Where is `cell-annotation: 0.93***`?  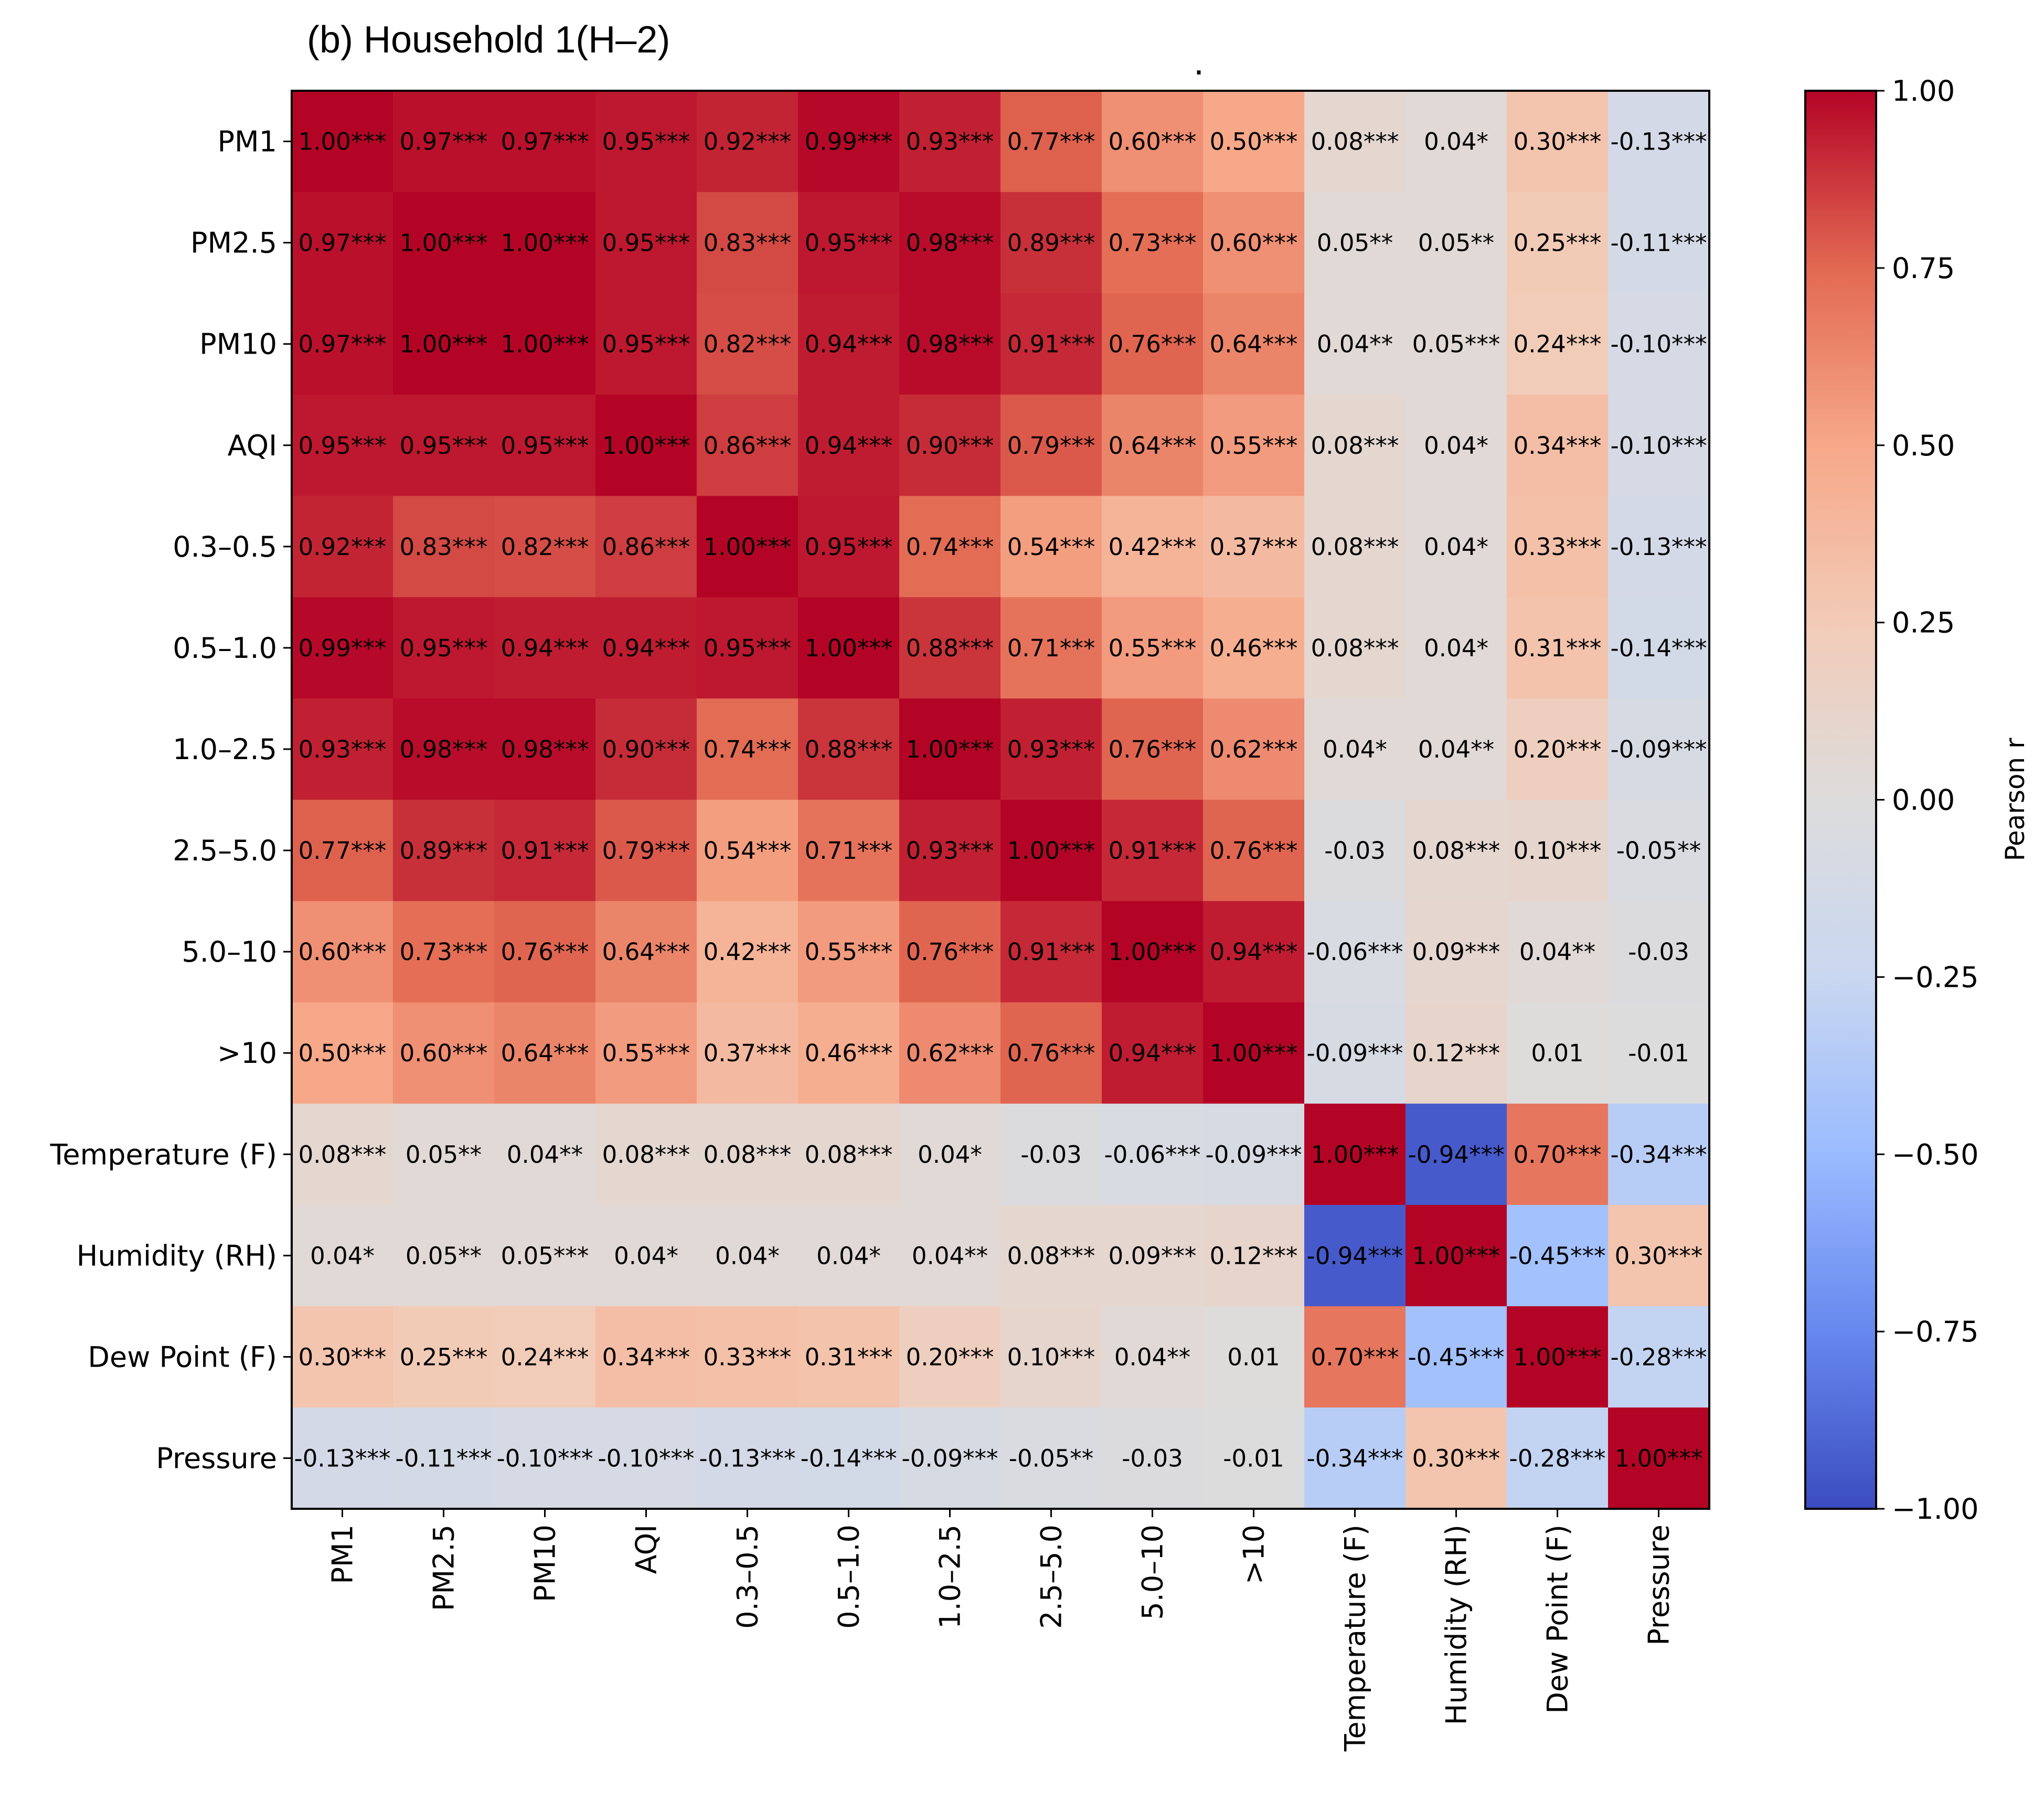
cell-annotation: 0.93*** is located at coordinates (1051, 749).